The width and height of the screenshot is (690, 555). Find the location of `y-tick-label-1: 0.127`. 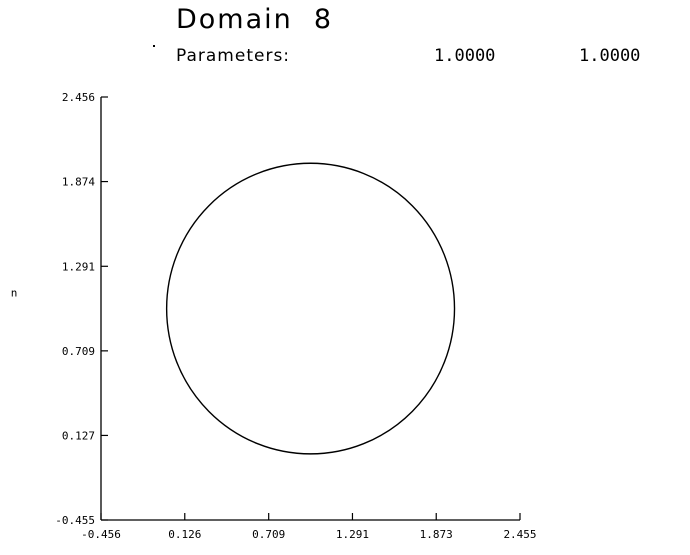

y-tick-label-1: 0.127 is located at coordinates (78, 435).